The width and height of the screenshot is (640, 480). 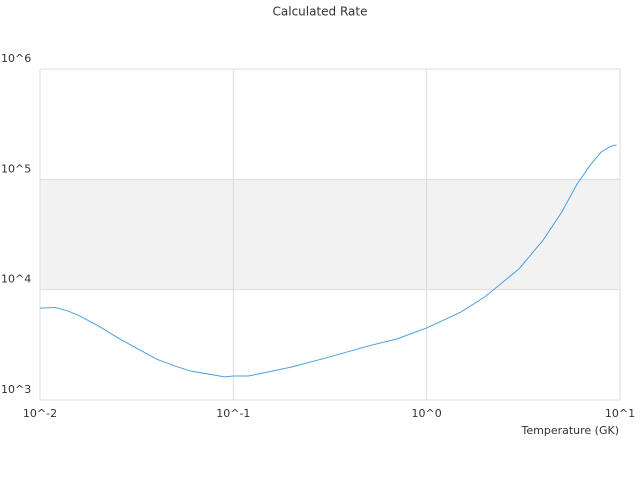 I want to click on x-axis-label: Temperature (GK), so click(x=570, y=430).